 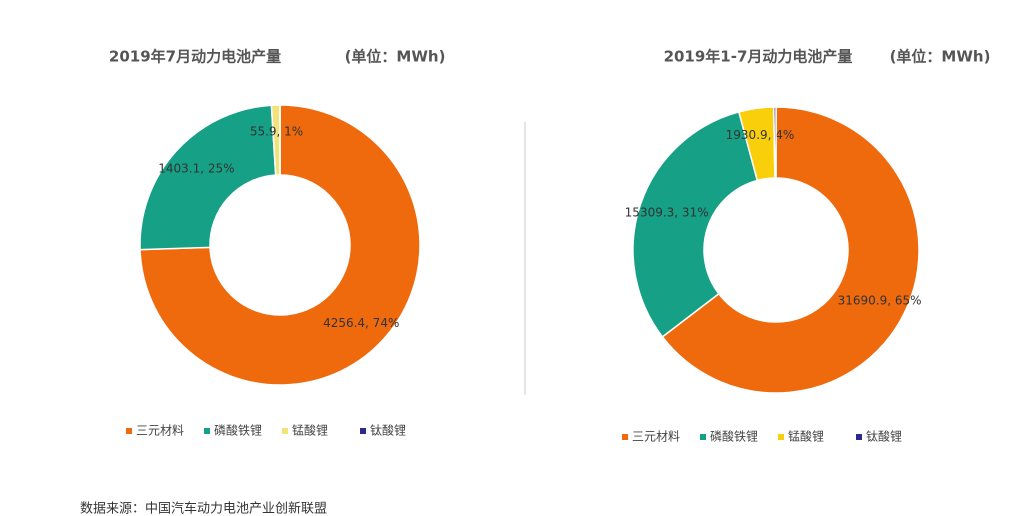 What do you see at coordinates (276, 132) in the screenshot?
I see `data-label: 55.9, 1%` at bounding box center [276, 132].